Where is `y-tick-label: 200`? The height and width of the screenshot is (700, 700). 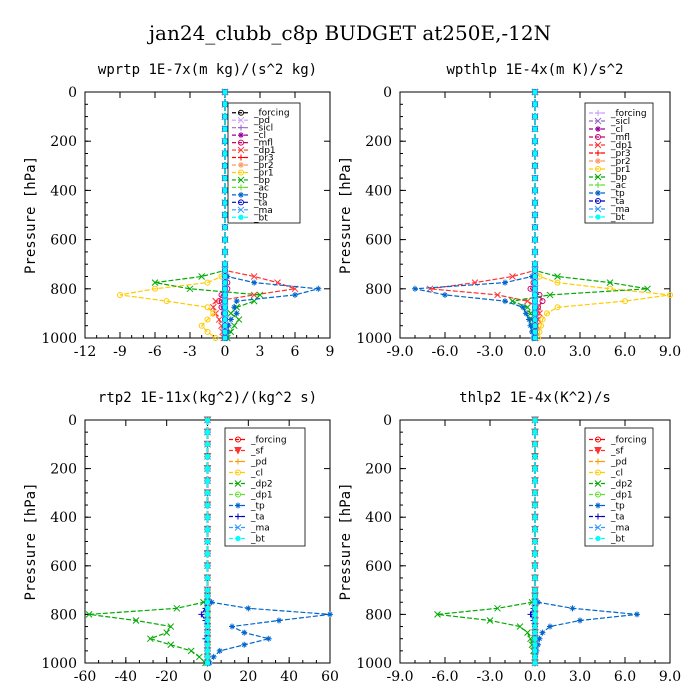
y-tick-label: 200 is located at coordinates (378, 470).